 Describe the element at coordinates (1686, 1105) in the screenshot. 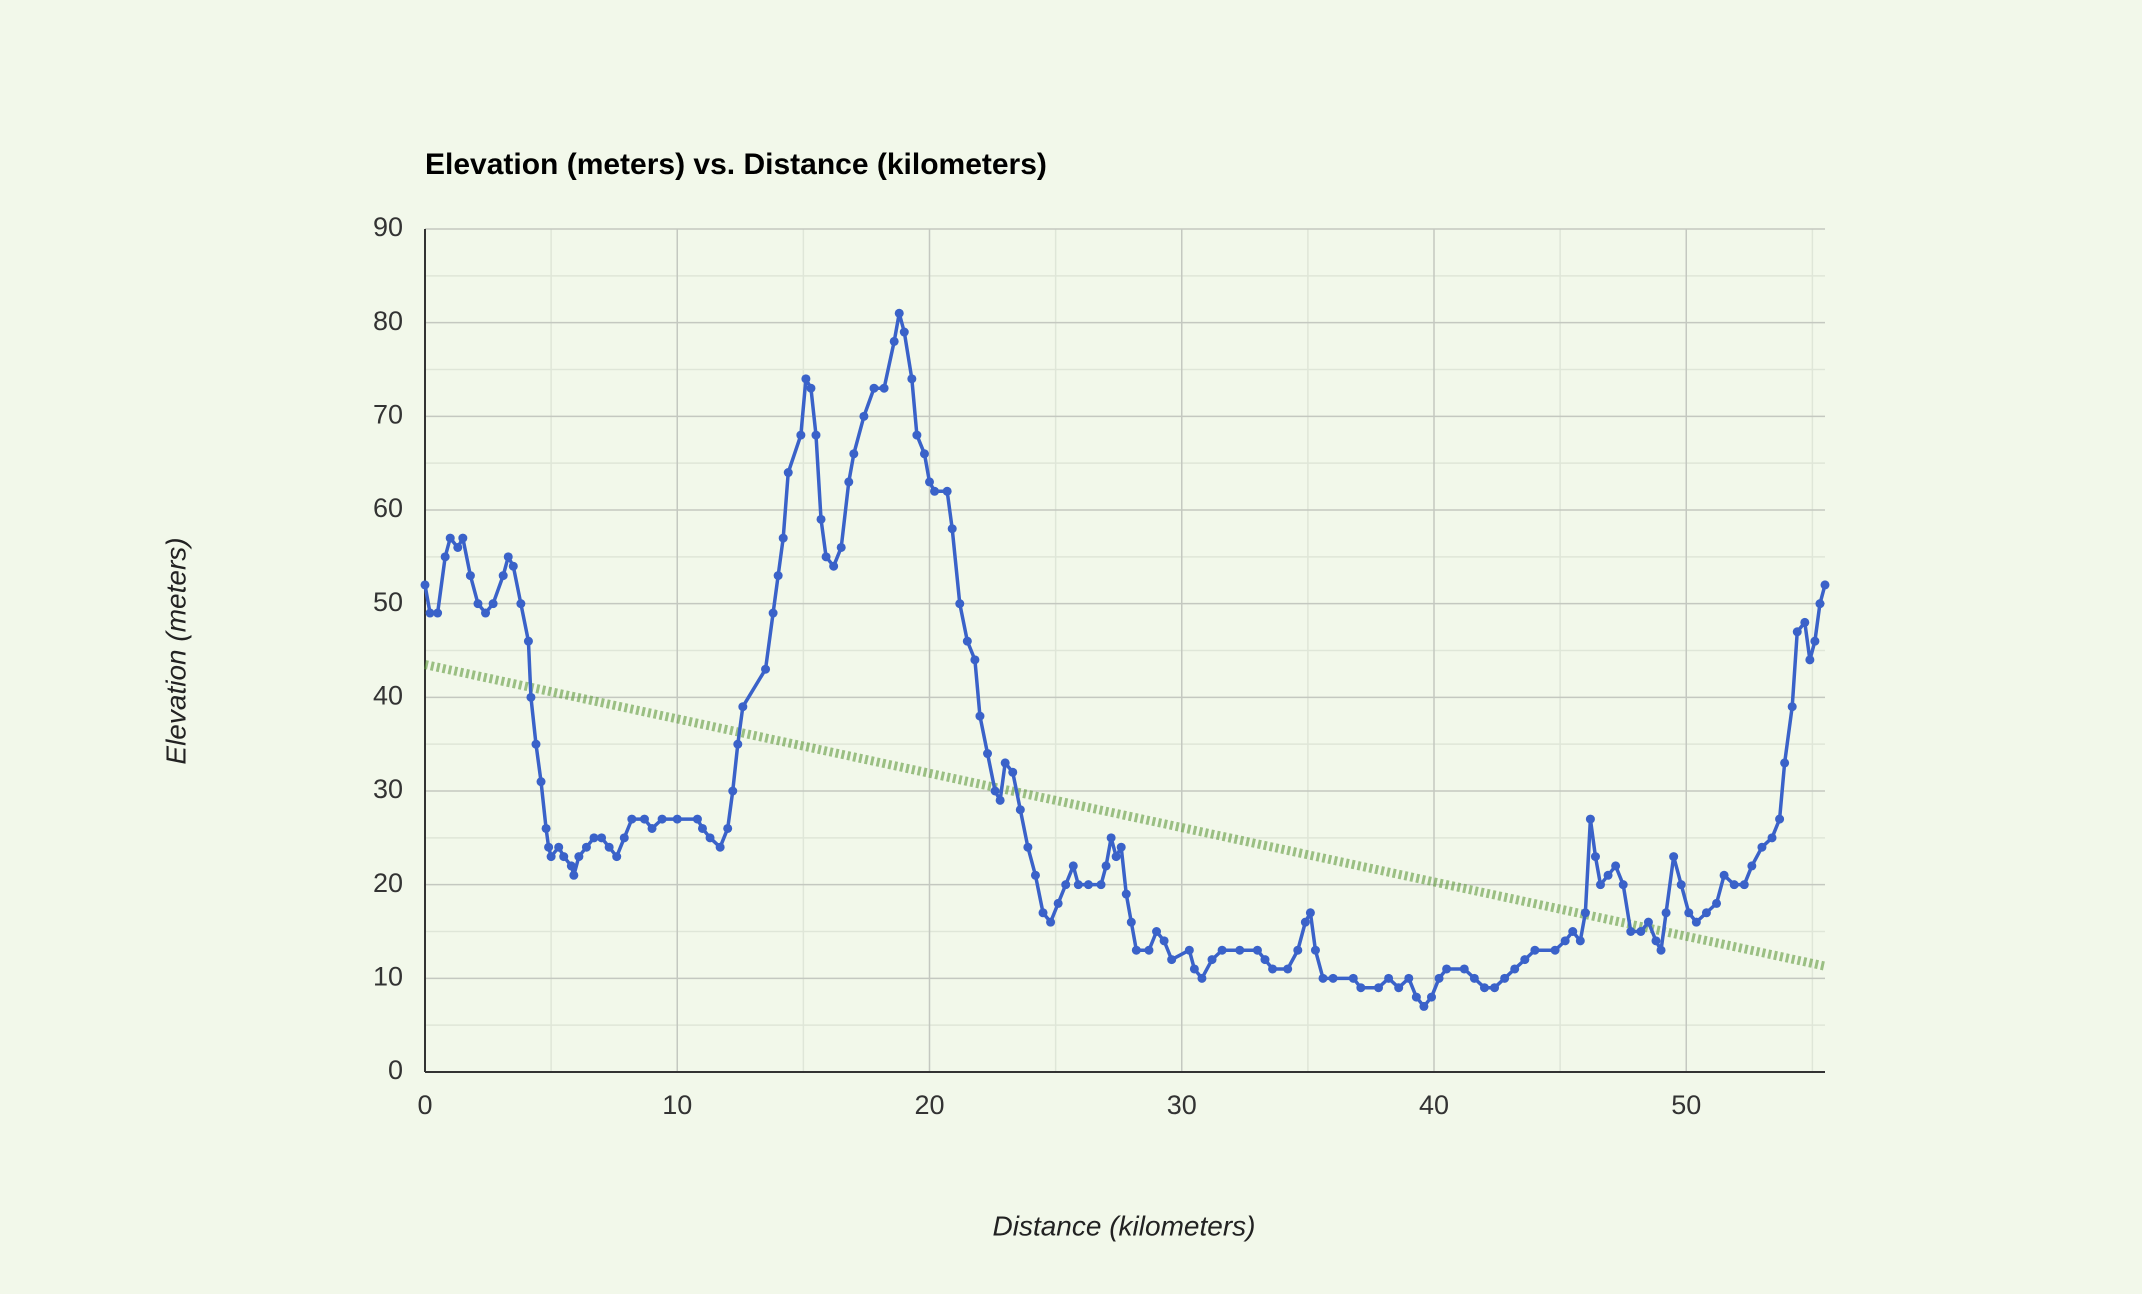

I see `x-tick-label: 50` at that location.